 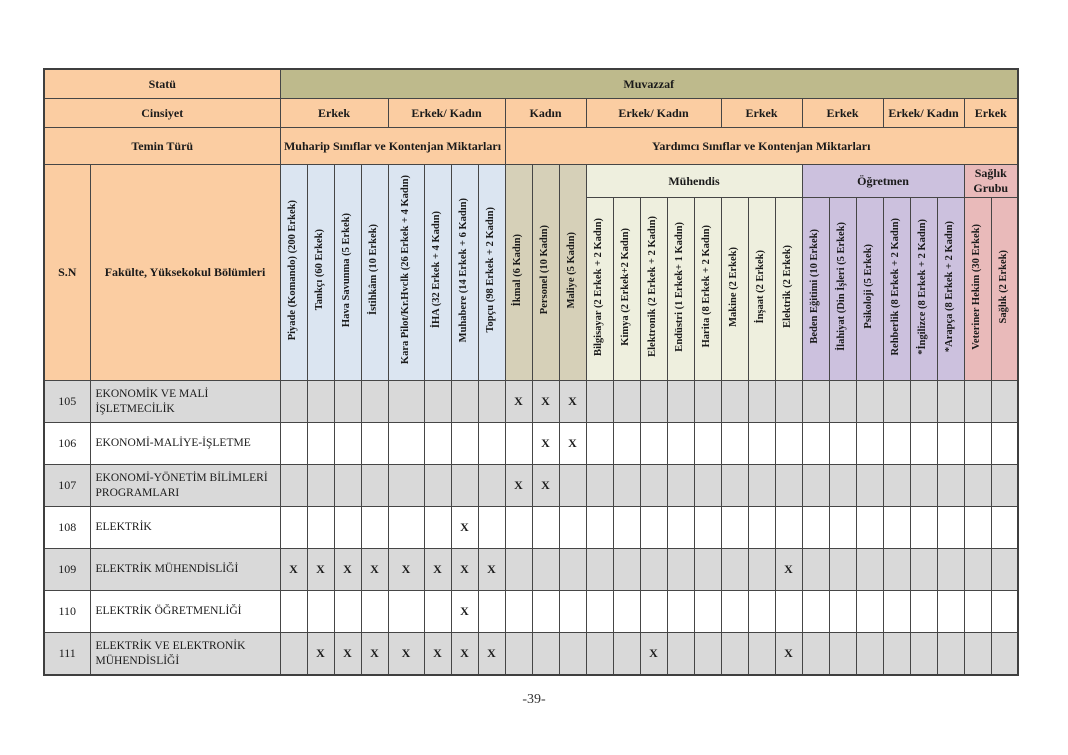 I want to click on column-header-yardimci-kadin: İkmal (6 Kadın), so click(x=518, y=272).